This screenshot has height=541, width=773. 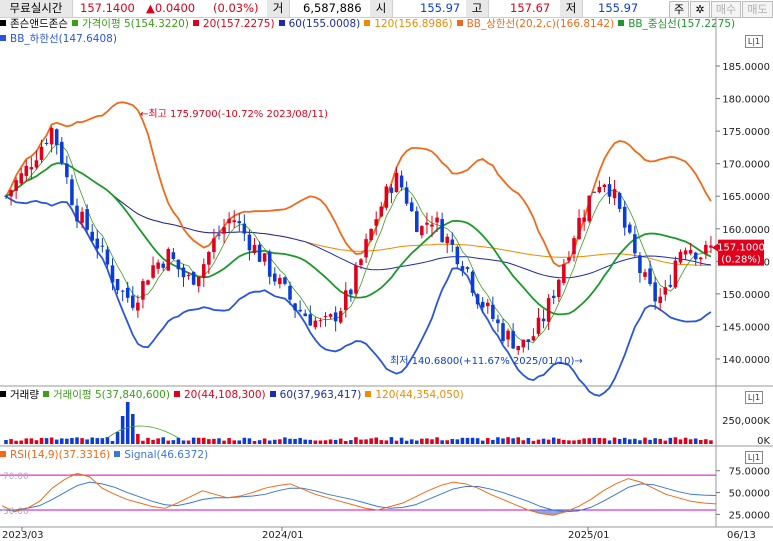 I want to click on x-tick-label: 06/13, so click(x=741, y=535).